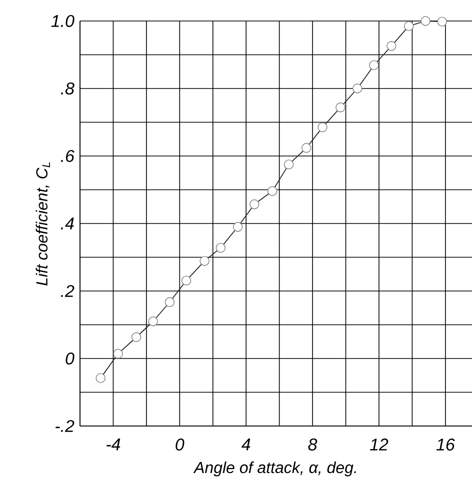  I want to click on y-tick-label: 1.0, so click(62, 21).